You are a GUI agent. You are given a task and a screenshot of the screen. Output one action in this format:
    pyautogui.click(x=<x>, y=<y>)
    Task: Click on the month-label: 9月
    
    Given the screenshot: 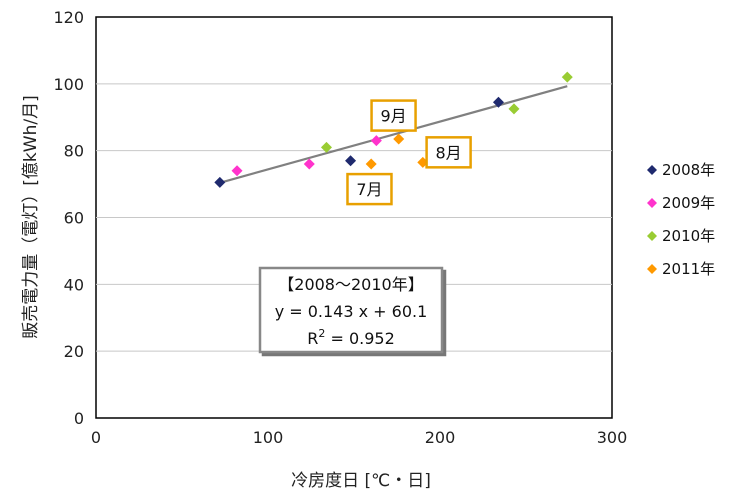 What is the action you would take?
    pyautogui.click(x=393, y=116)
    